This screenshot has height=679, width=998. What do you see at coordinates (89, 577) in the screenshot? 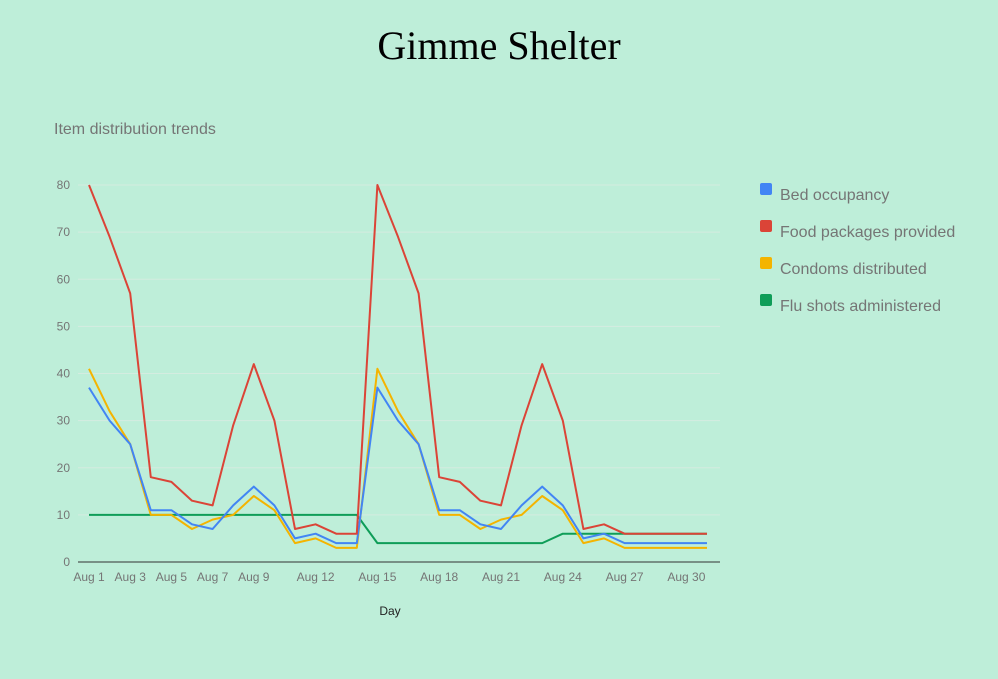
I see `x-tick-label: Aug 1` at bounding box center [89, 577].